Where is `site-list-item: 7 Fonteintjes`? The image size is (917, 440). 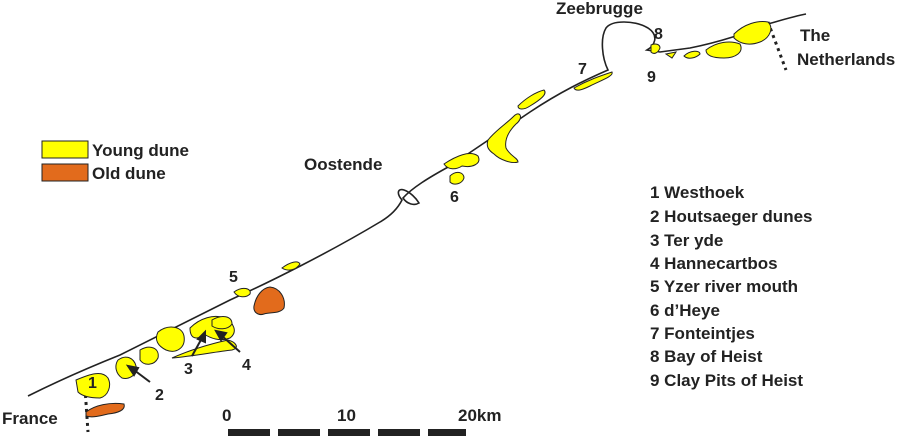 site-list-item: 7 Fonteintjes is located at coordinates (702, 333).